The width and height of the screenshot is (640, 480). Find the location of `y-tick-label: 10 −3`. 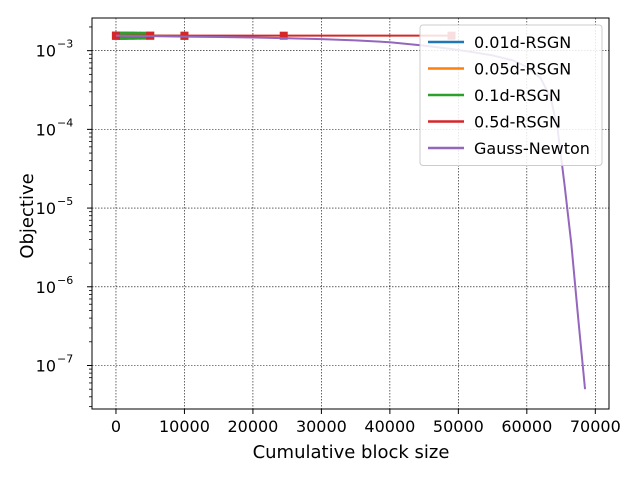

y-tick-label: 10 −3 is located at coordinates (55, 49).